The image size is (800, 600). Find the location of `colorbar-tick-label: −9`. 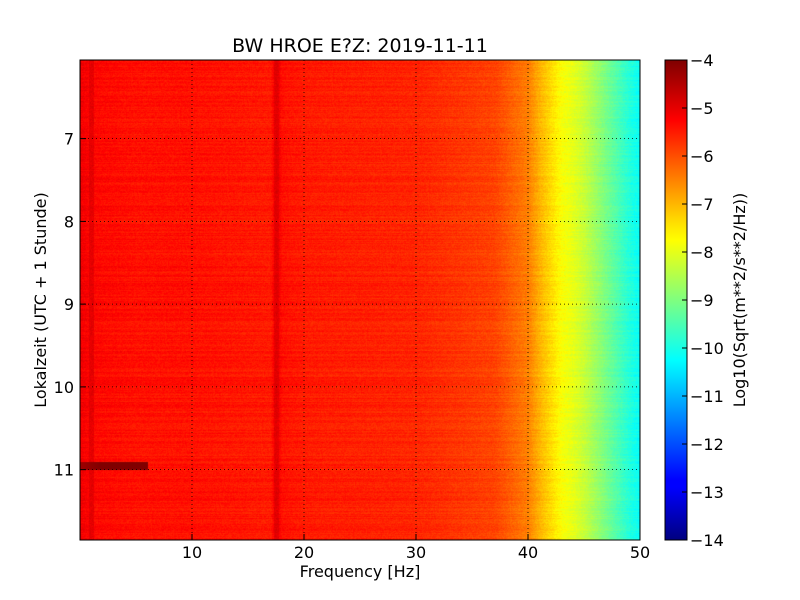

colorbar-tick-label: −9 is located at coordinates (702, 300).